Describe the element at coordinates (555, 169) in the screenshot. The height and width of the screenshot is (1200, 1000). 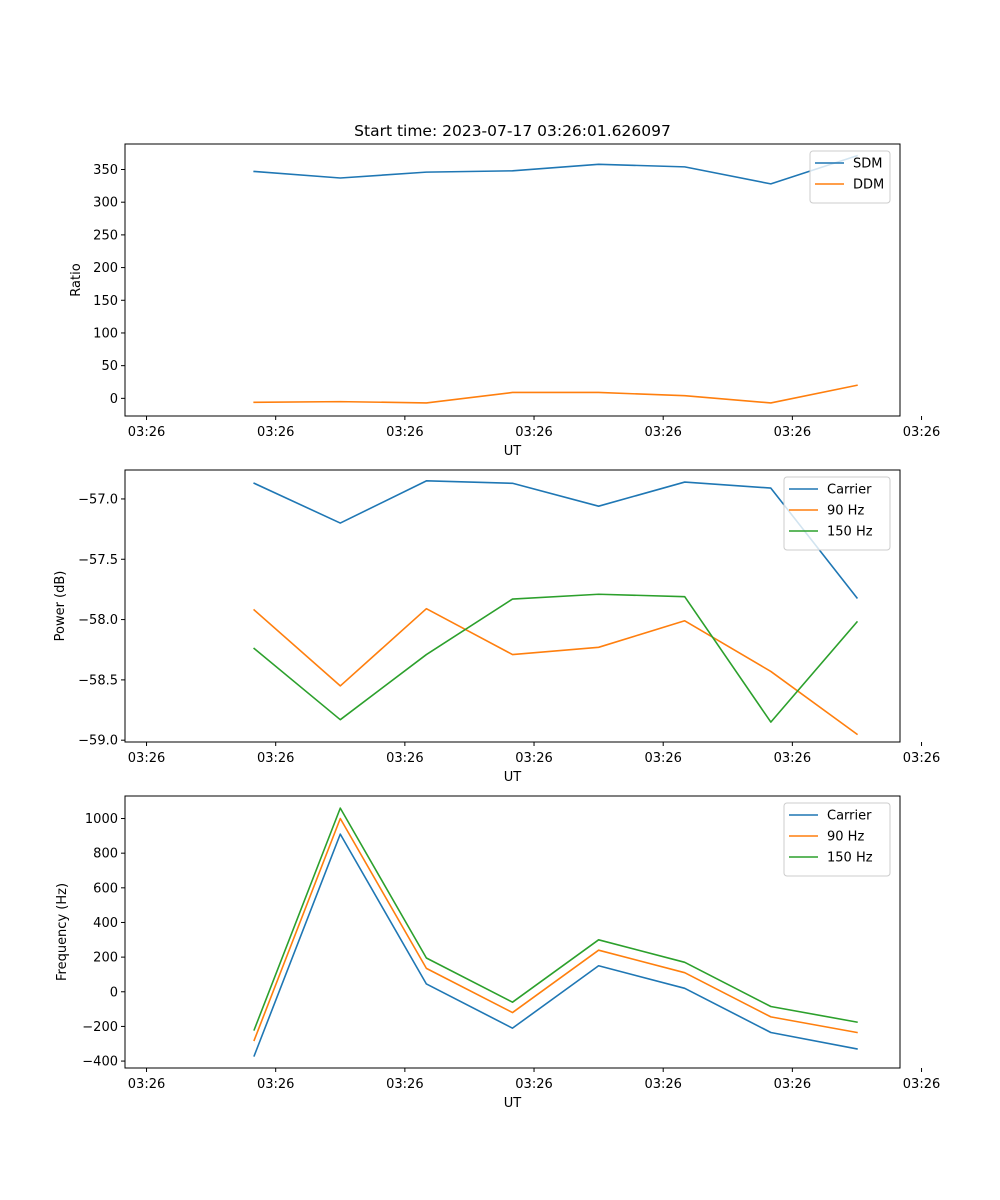
I see `series-line-sdm` at that location.